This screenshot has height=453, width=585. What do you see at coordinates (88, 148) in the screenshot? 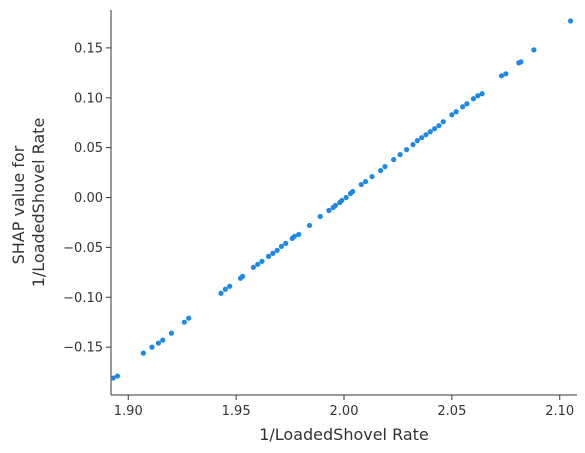
I see `y-tick-label: 0.05` at bounding box center [88, 148].